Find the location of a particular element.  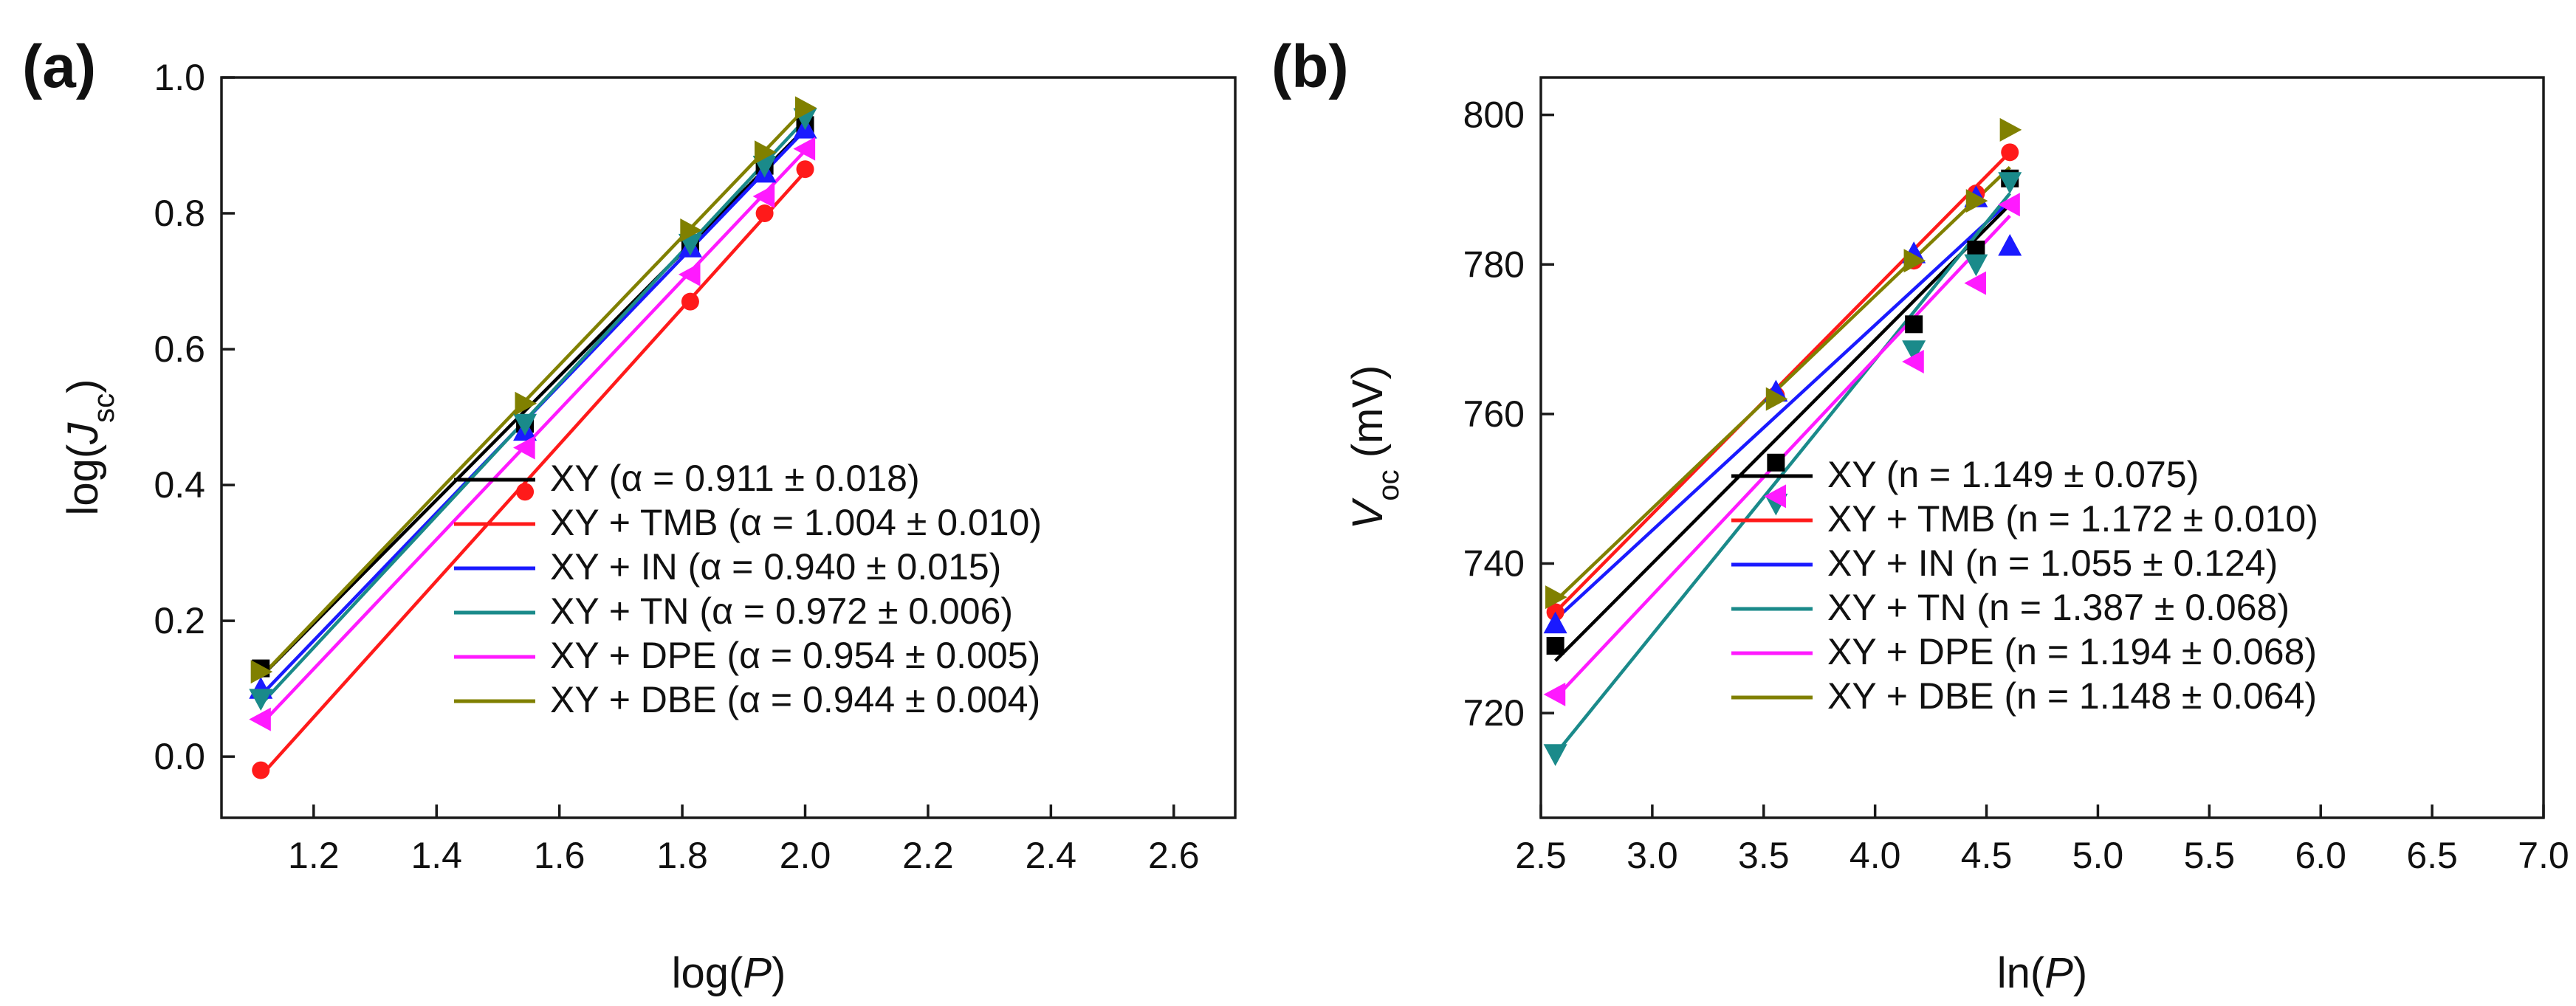

x-tick-label: 1.2 is located at coordinates (314, 856).